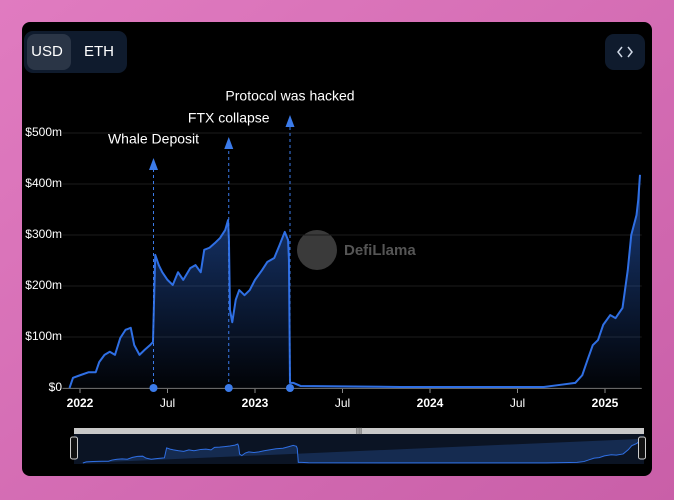 The image size is (674, 500). I want to click on brush-grip: |||, so click(359, 430).